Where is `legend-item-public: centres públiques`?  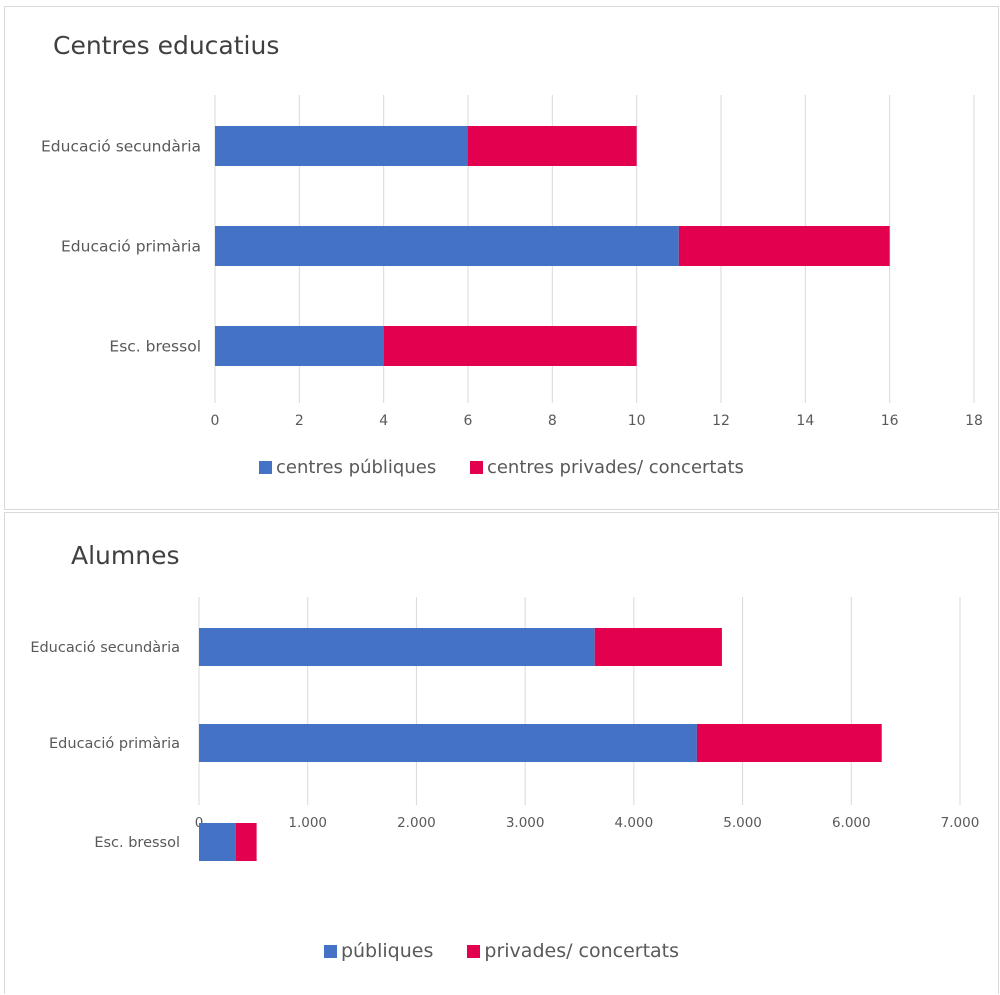 legend-item-public: centres públiques is located at coordinates (347, 467).